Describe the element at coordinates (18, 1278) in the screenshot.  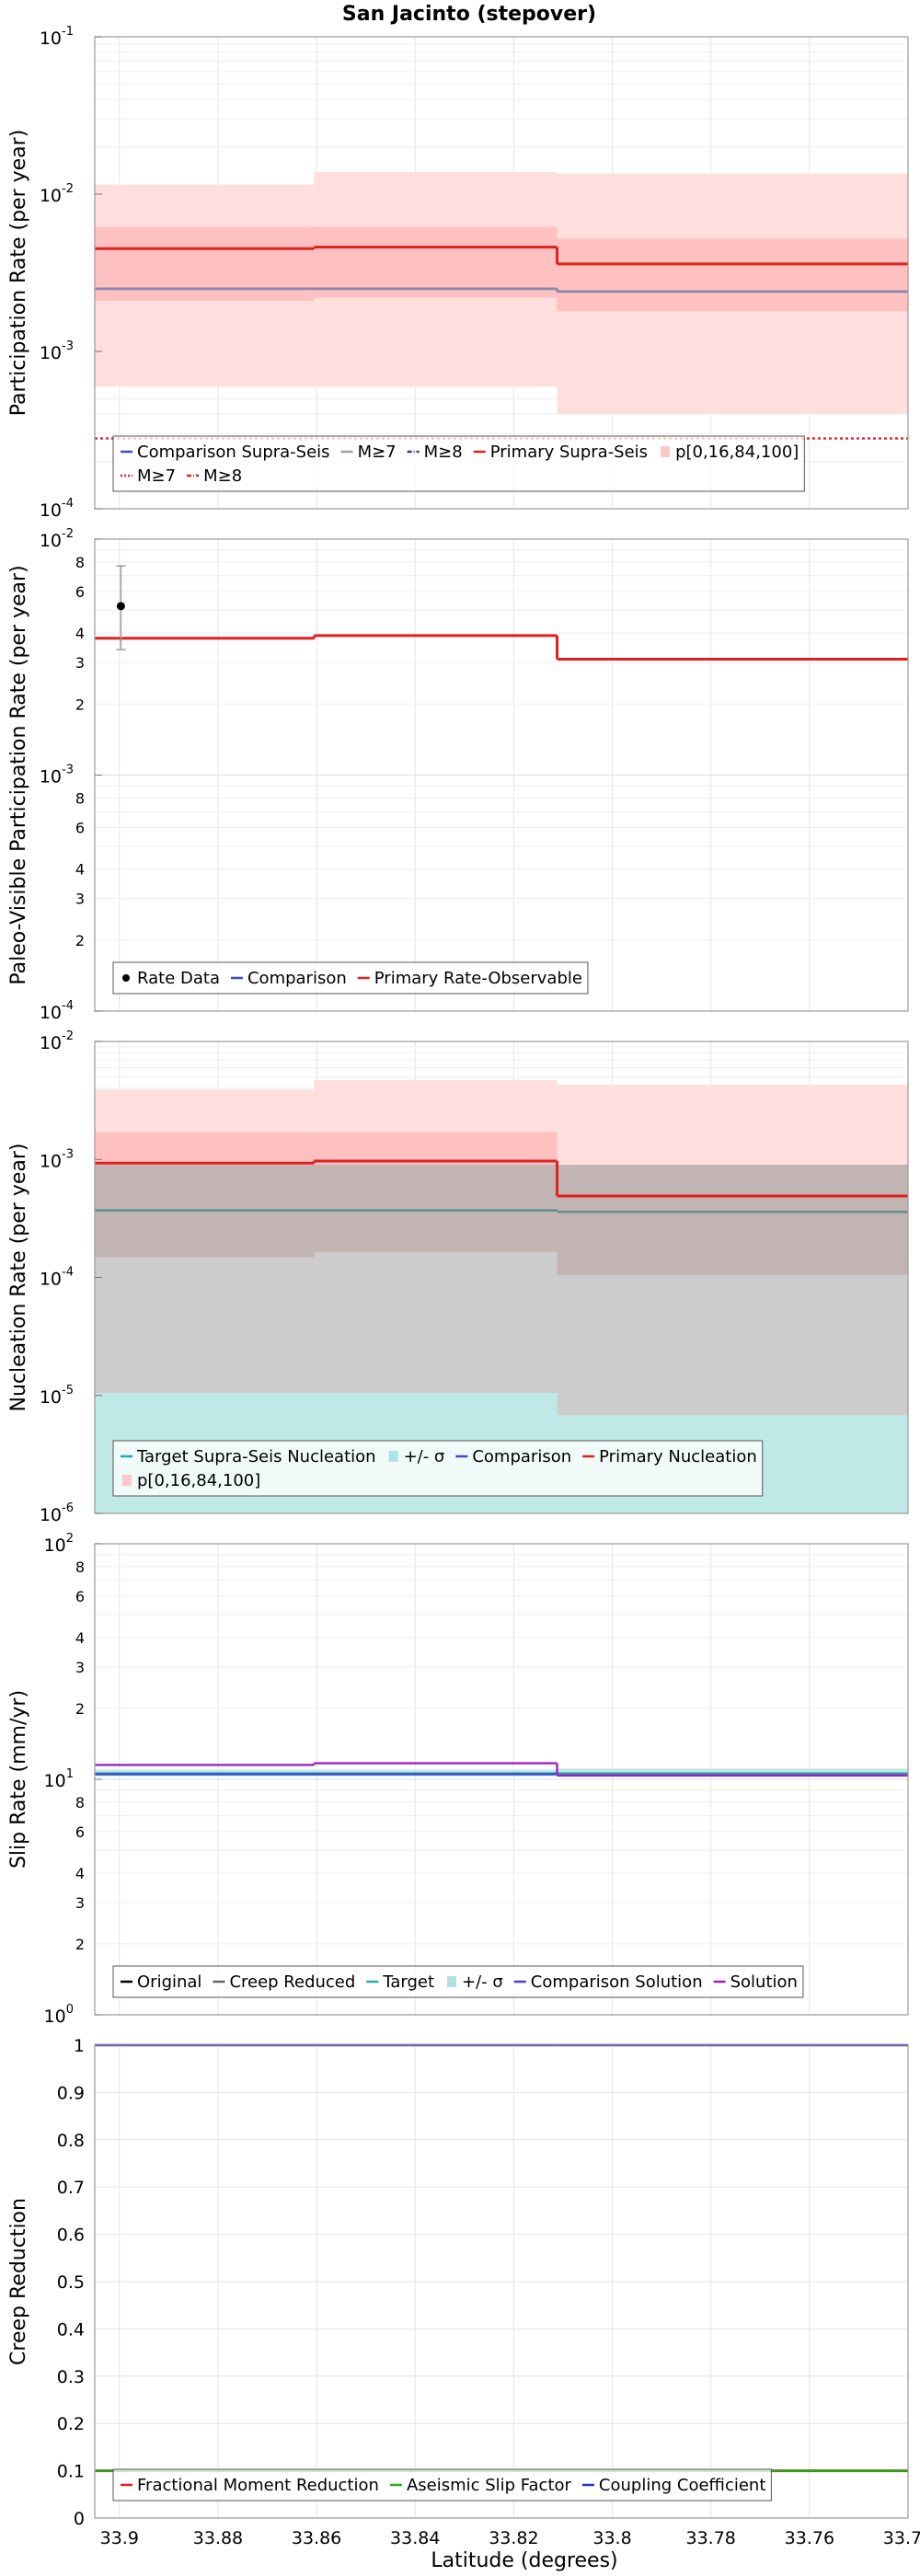
I see `y-axis-label: Nucleation Rate (per year)` at that location.